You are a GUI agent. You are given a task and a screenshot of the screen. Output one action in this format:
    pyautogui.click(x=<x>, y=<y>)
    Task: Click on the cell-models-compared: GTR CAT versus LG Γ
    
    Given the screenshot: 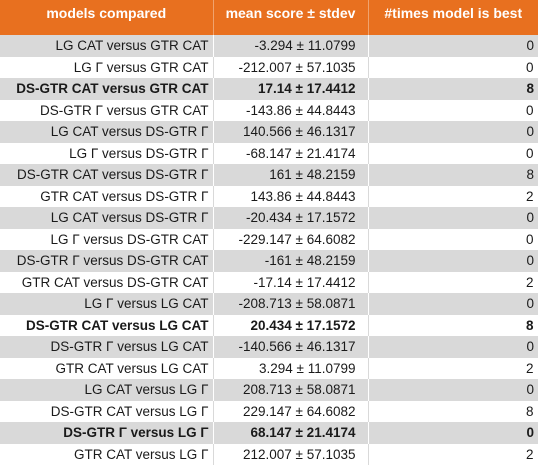 What is the action you would take?
    pyautogui.click(x=106, y=454)
    